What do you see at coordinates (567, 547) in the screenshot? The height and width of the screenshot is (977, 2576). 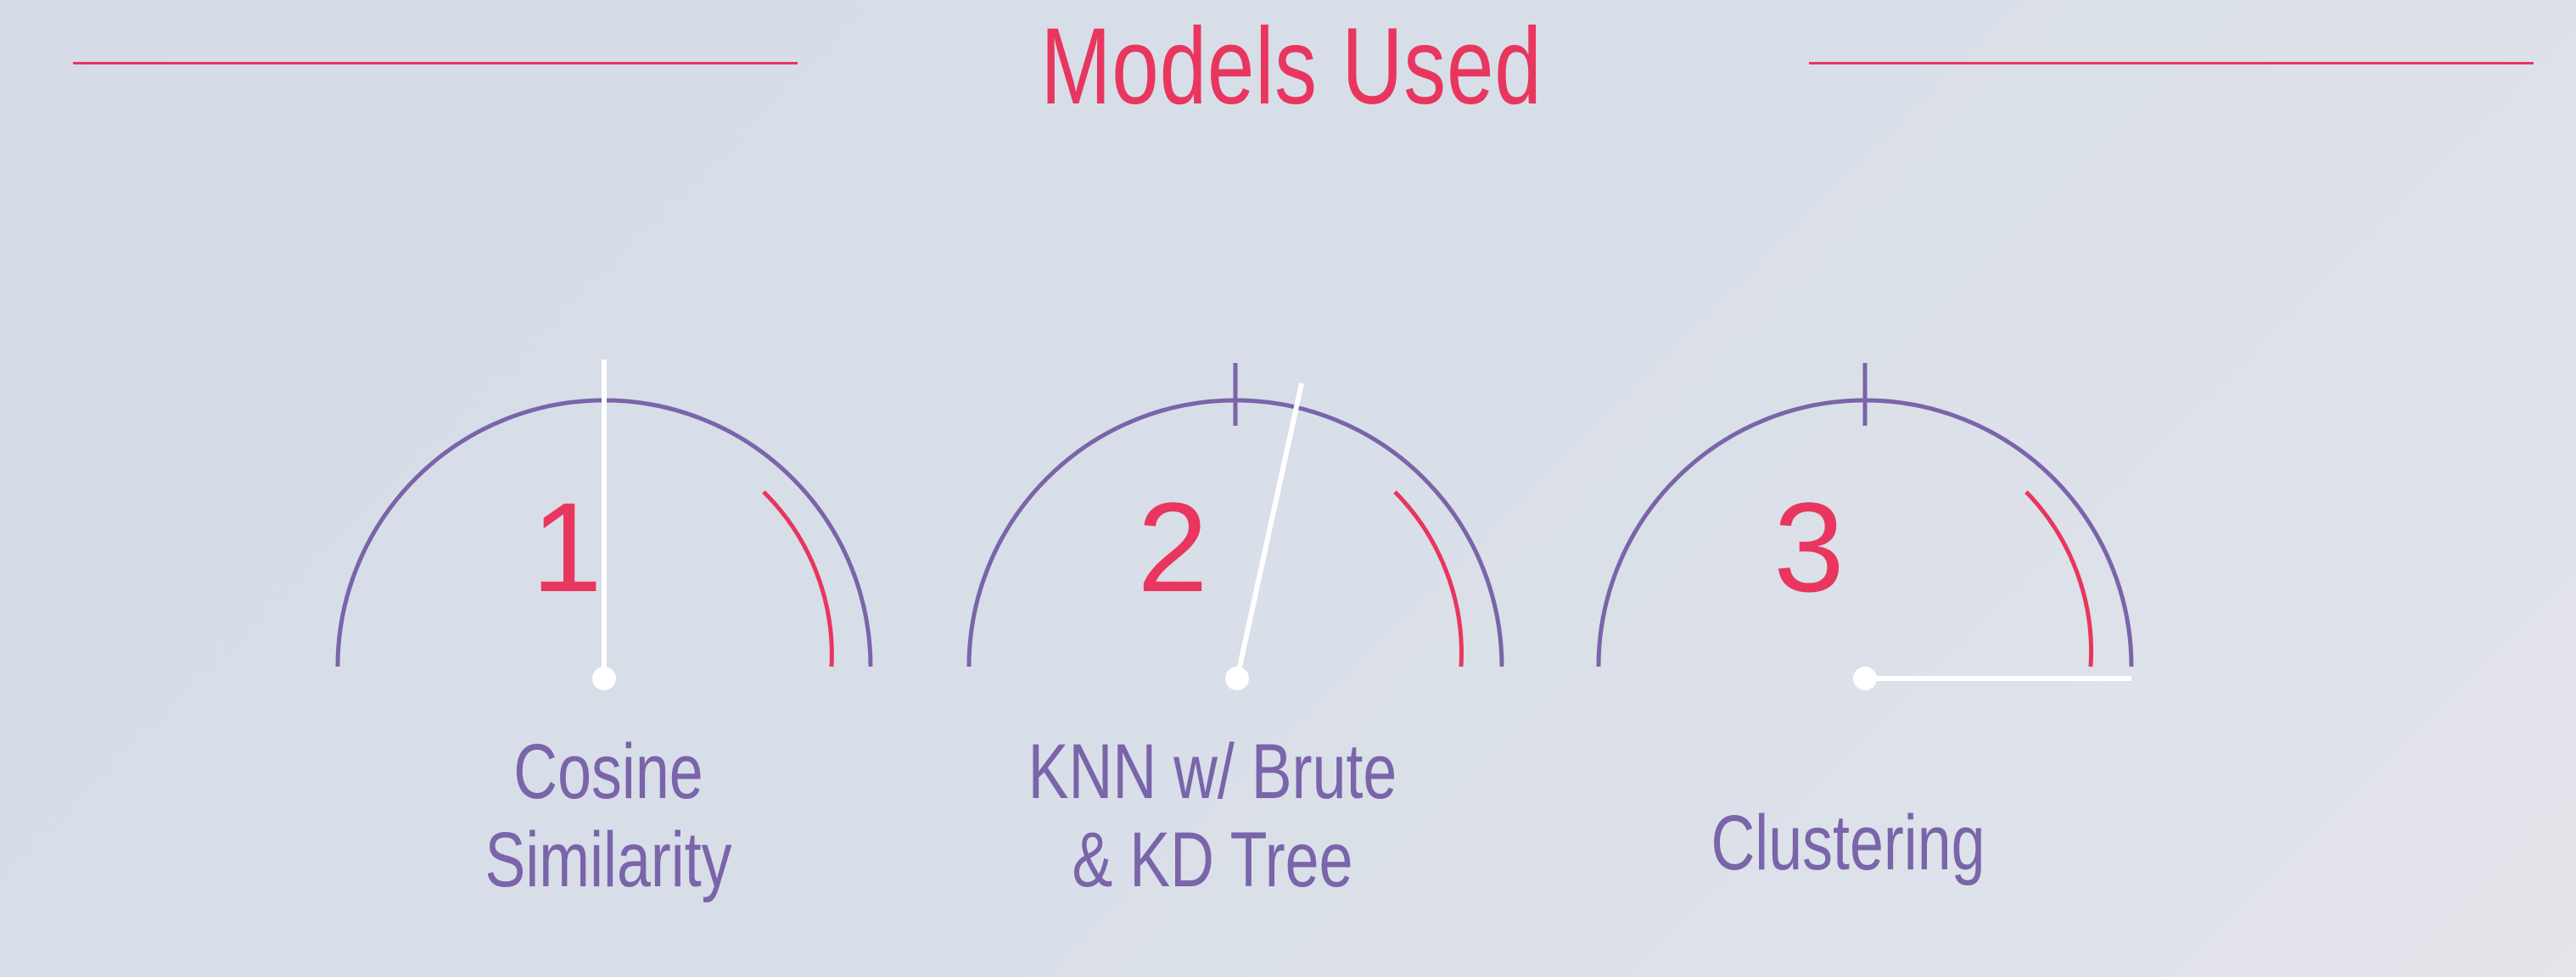 I see `gauge-number: 1` at bounding box center [567, 547].